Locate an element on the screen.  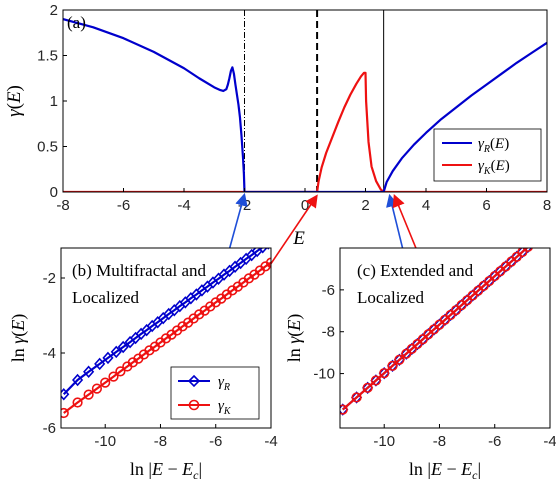
panel-b-label-line2: Localized is located at coordinates (106, 297).